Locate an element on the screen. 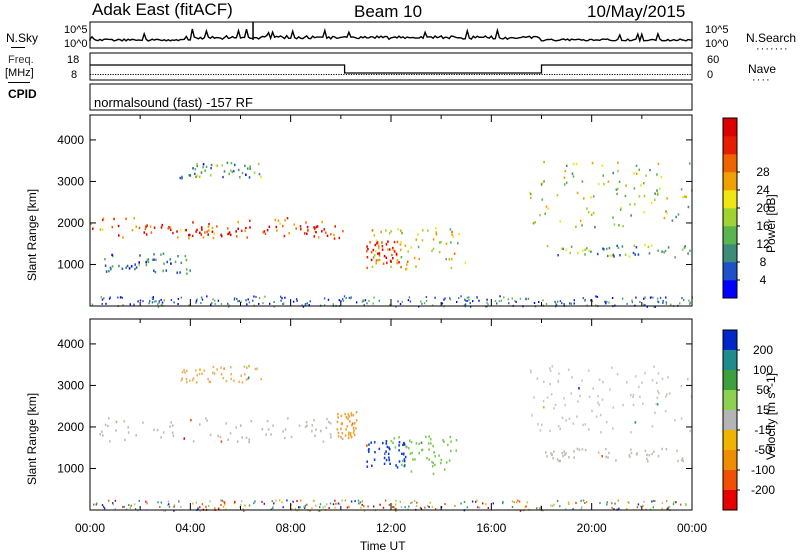  noise-tick-top-right: 10^5 is located at coordinates (717, 30).